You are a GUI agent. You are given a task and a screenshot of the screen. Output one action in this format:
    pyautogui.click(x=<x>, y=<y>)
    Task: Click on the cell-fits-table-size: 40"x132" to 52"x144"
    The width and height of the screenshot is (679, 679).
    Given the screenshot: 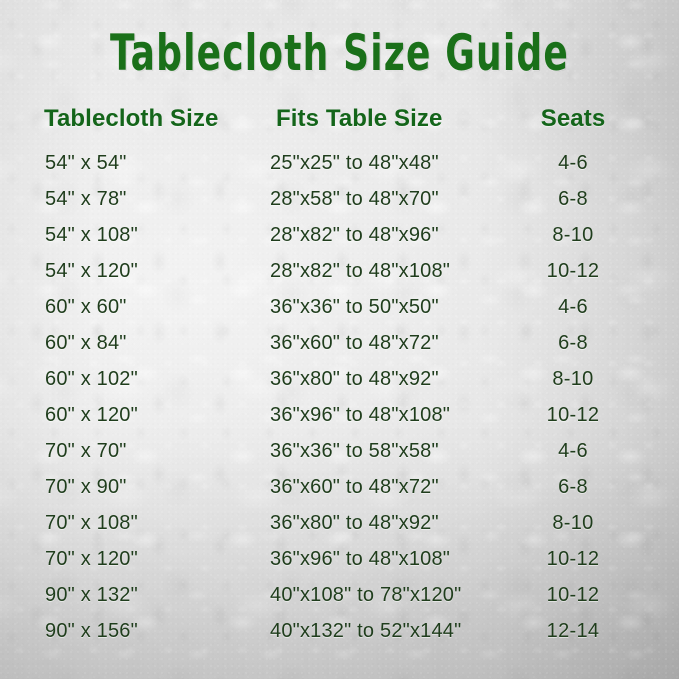 What is the action you would take?
    pyautogui.click(x=366, y=631)
    